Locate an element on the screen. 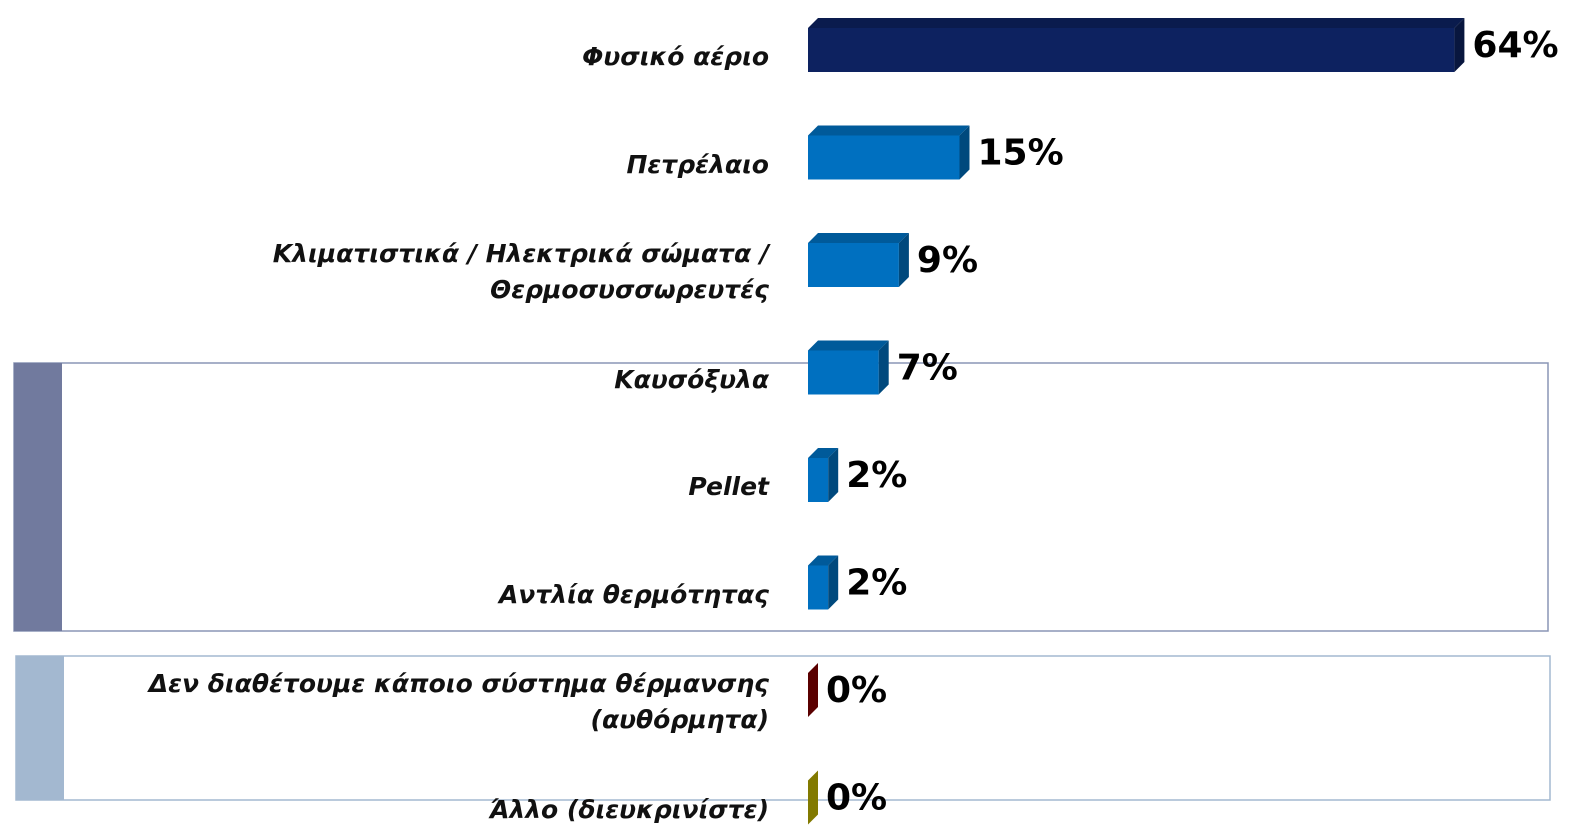 The width and height of the screenshot is (1571, 827). category-label: Καυσόξυλα is located at coordinates (691, 379).